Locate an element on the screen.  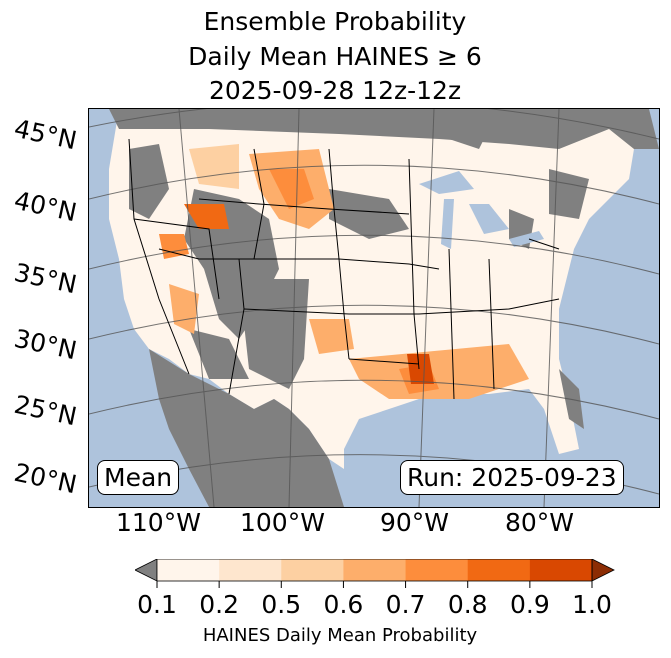
lat-label-30: 30°N is located at coordinates (45, 344).